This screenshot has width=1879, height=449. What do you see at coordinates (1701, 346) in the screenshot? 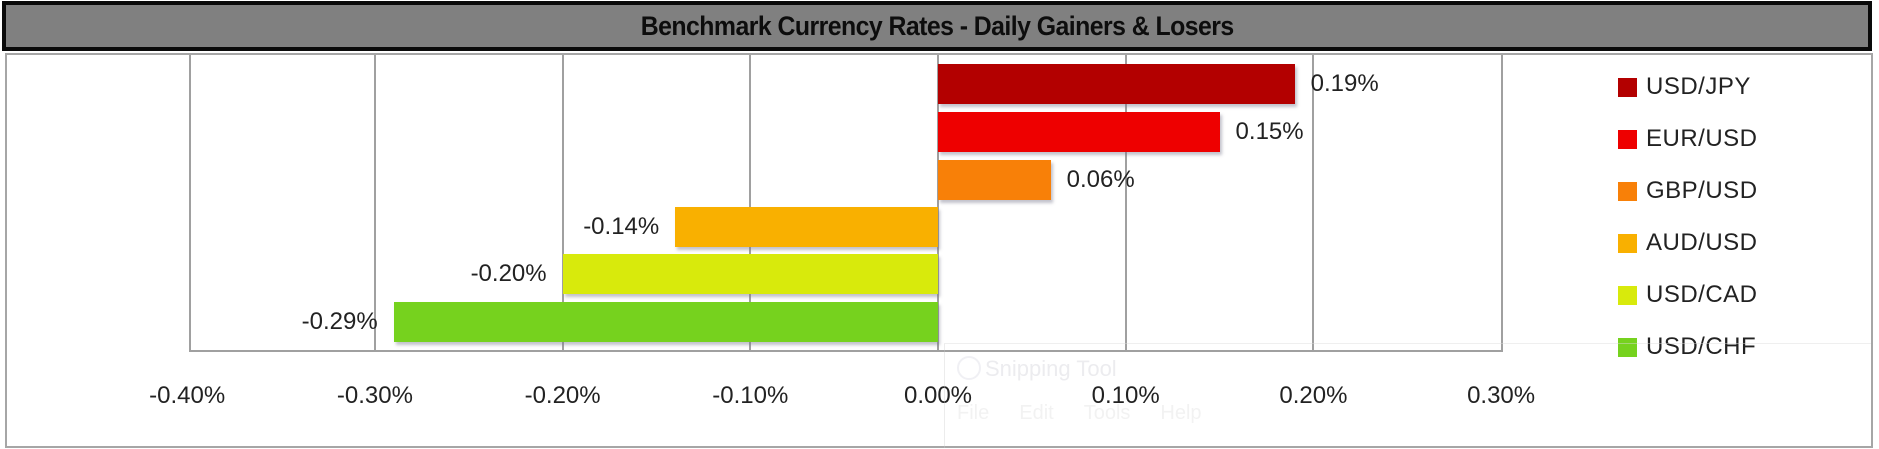
I see `legend-label: USD/CHF` at bounding box center [1701, 346].